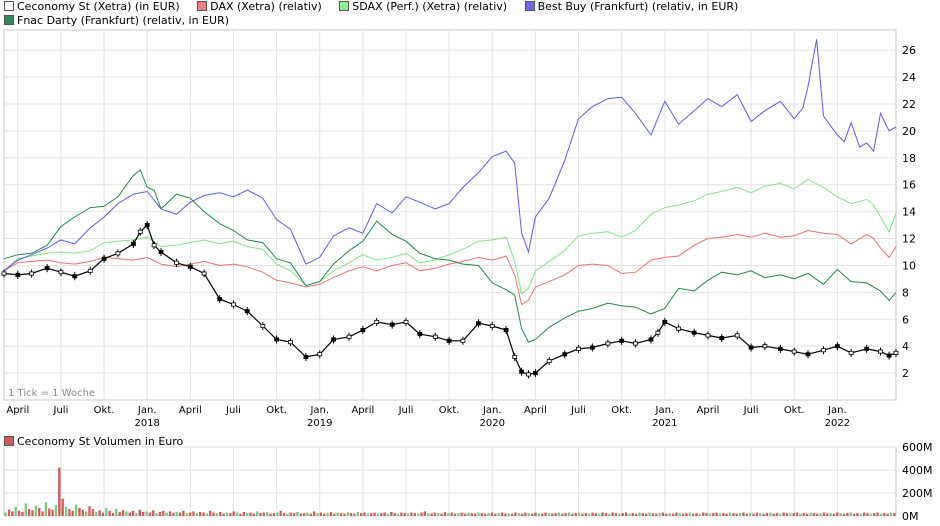 The image size is (940, 526). Describe the element at coordinates (430, 6) in the screenshot. I see `legend-label: SDAX (Perf.) (Xetra) (relativ)` at that location.